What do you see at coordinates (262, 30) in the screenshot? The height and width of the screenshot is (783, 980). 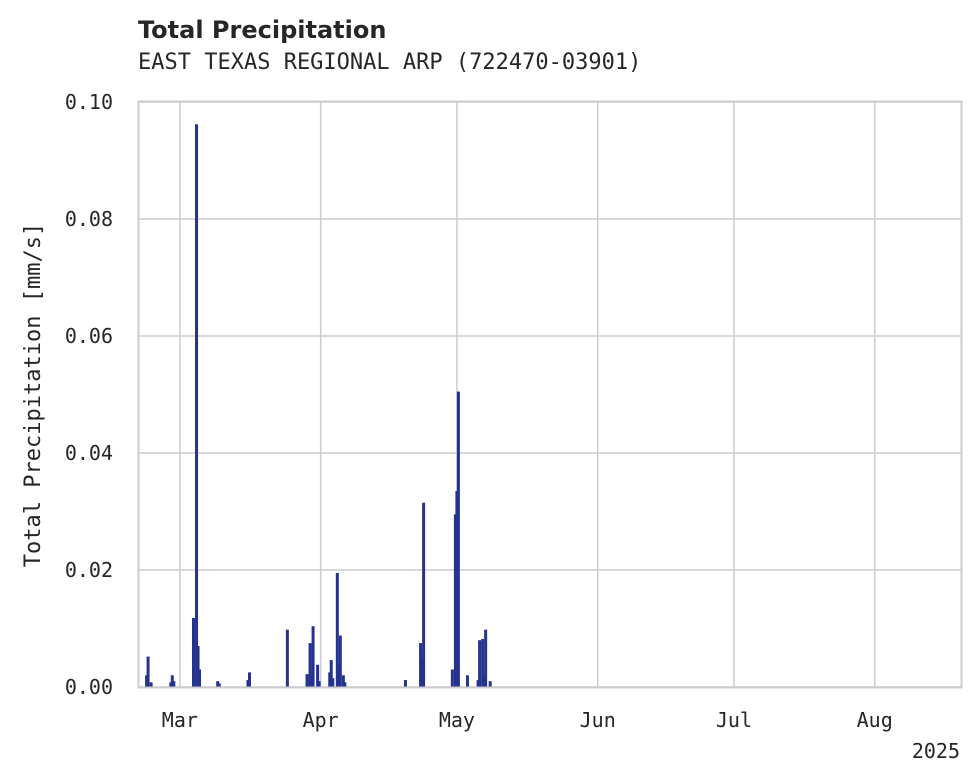 I see `chart-title: Total Precipitation` at bounding box center [262, 30].